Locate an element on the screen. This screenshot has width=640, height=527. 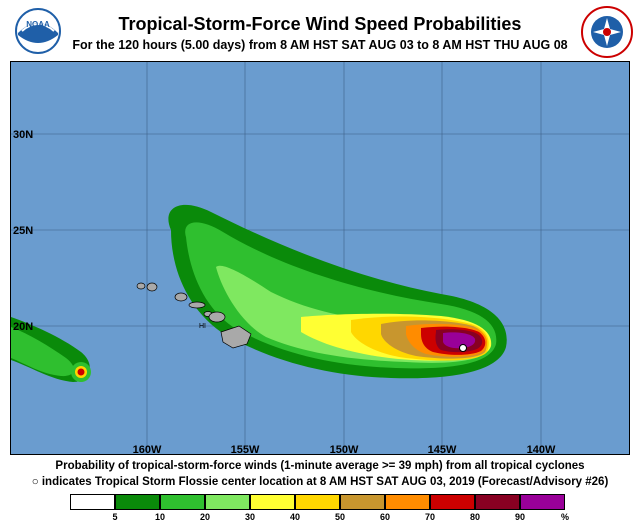
legend-tick-label: 30 is located at coordinates (249, 517).